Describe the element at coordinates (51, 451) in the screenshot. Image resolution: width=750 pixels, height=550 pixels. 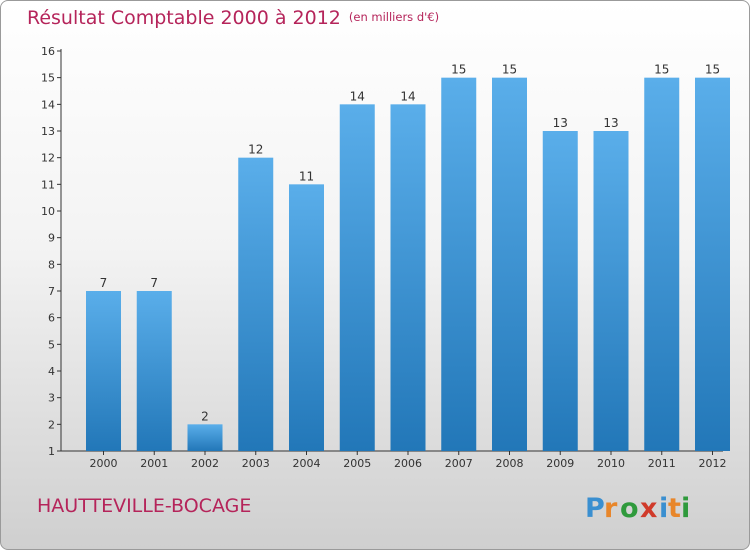
I see `y-tick-label: 1` at that location.